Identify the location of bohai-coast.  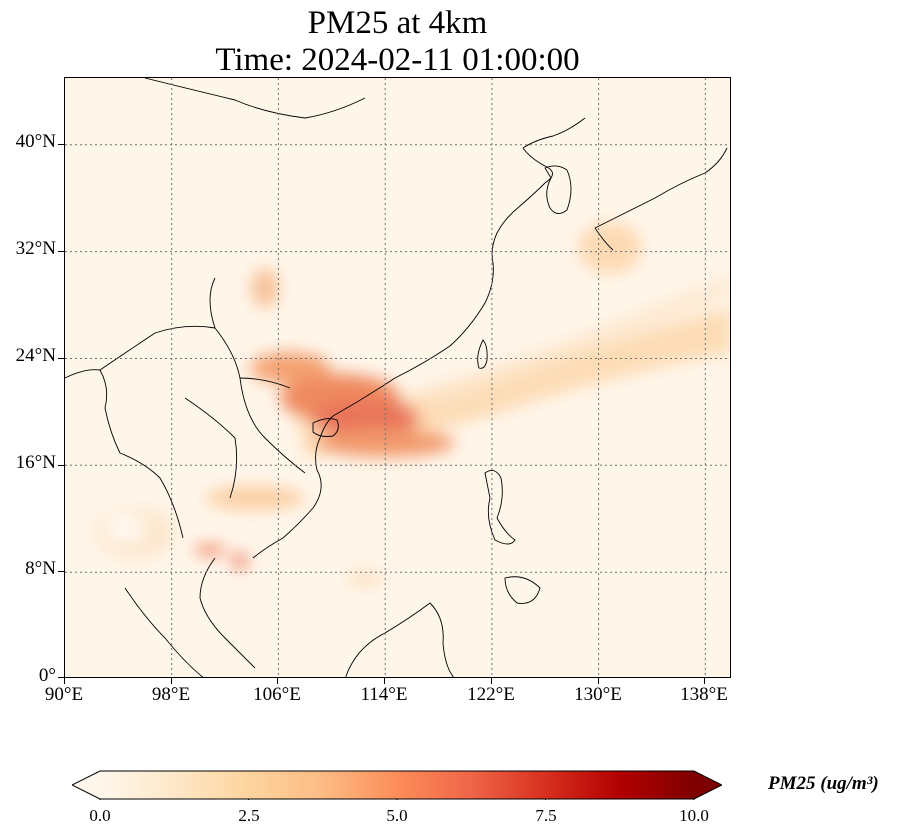
(554, 133).